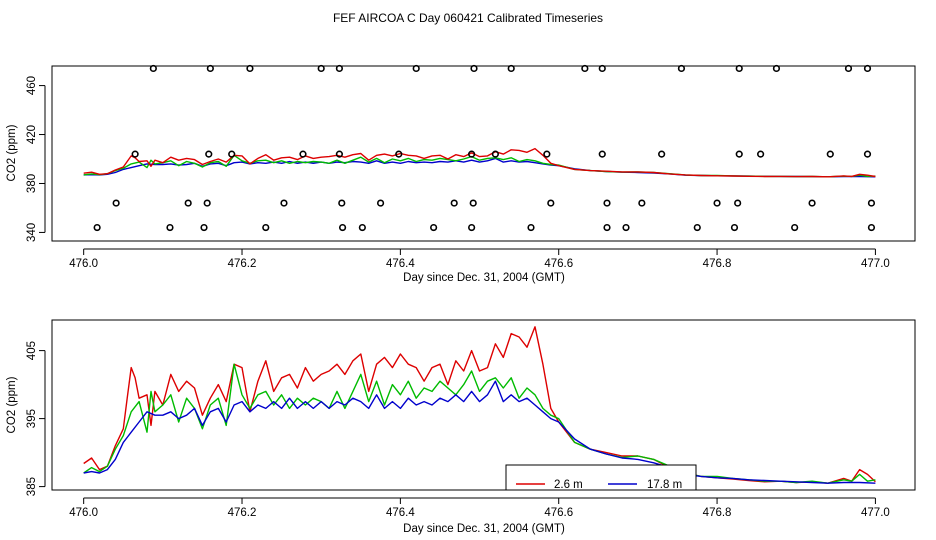 This screenshot has height=540, width=936. What do you see at coordinates (12, 152) in the screenshot?
I see `top-y-axis-label: CO2 (ppm)` at bounding box center [12, 152].